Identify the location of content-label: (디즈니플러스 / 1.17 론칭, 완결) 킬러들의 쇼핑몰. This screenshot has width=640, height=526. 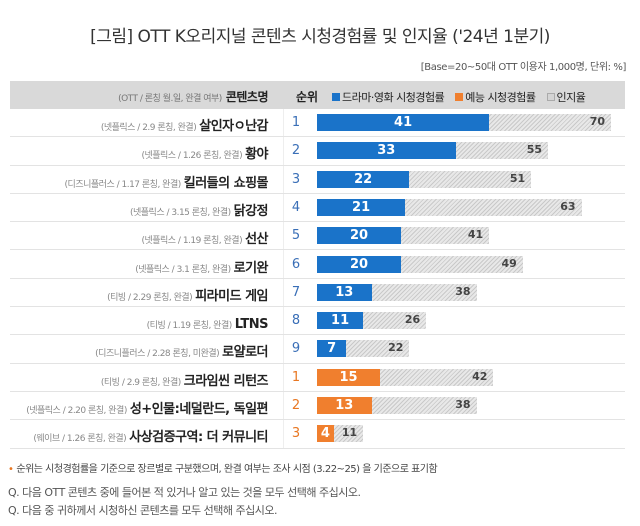
(166, 181).